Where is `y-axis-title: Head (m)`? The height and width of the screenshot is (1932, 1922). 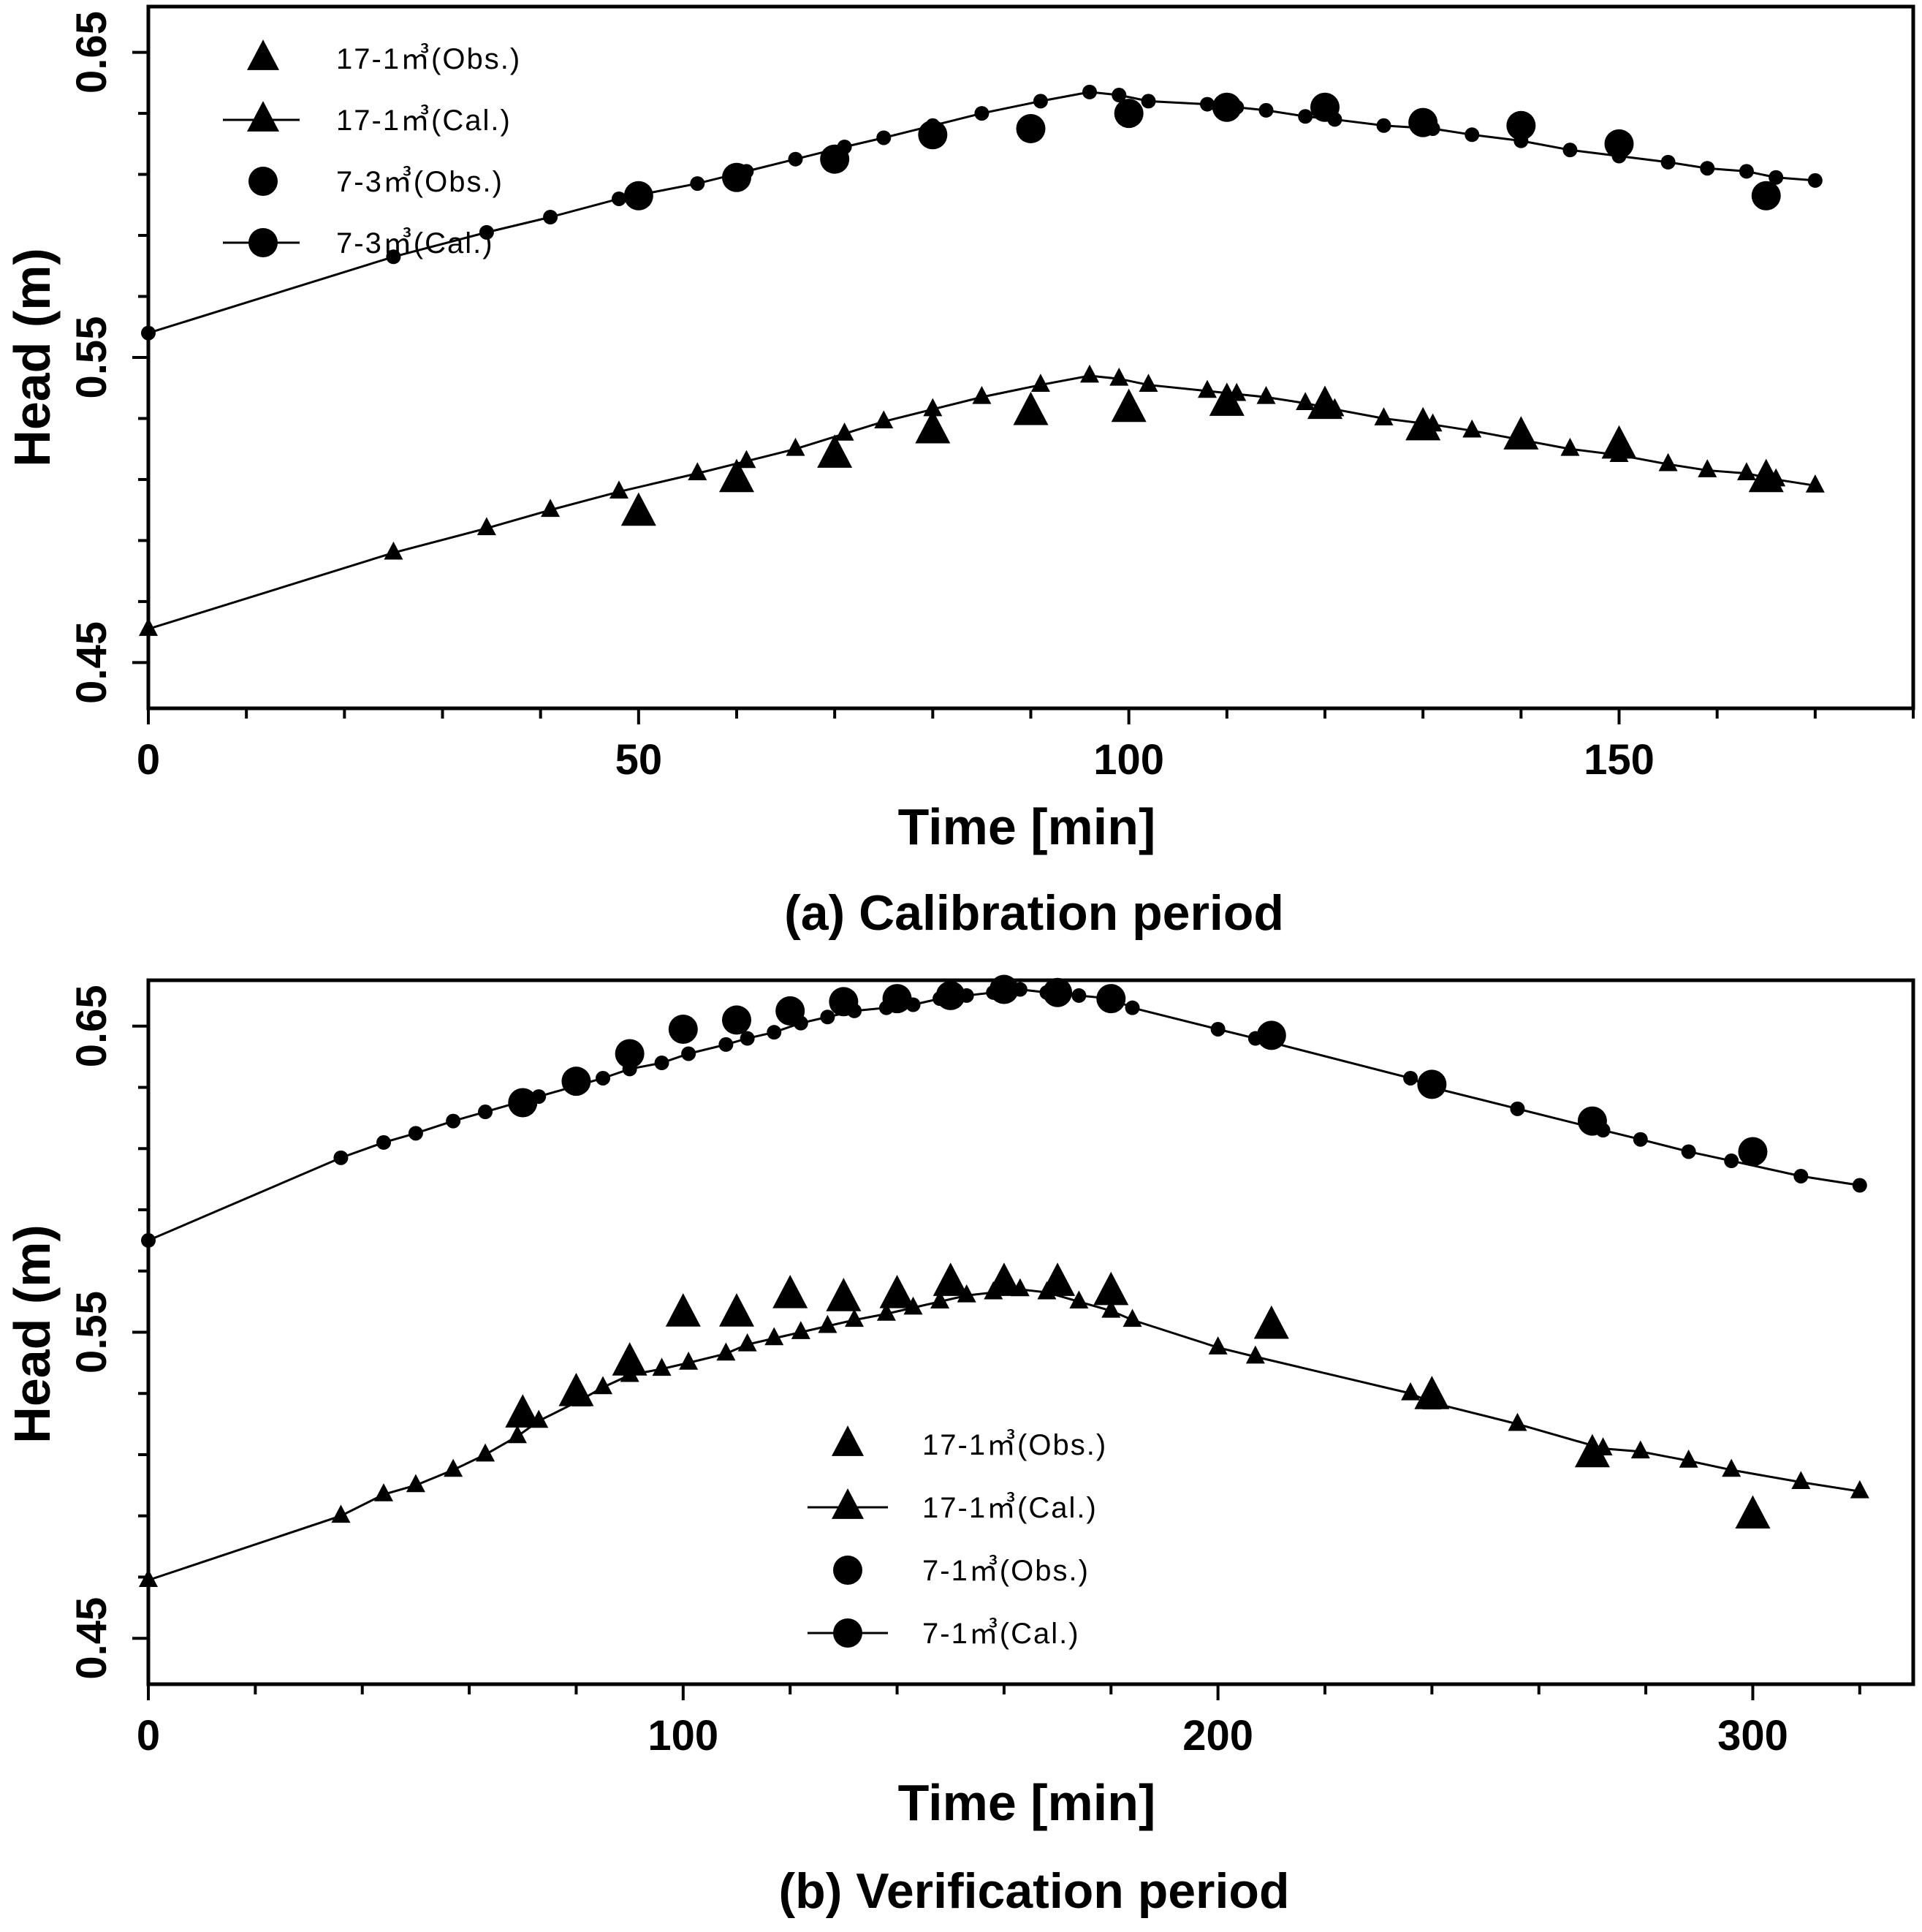
y-axis-title: Head (m) is located at coordinates (32, 1333).